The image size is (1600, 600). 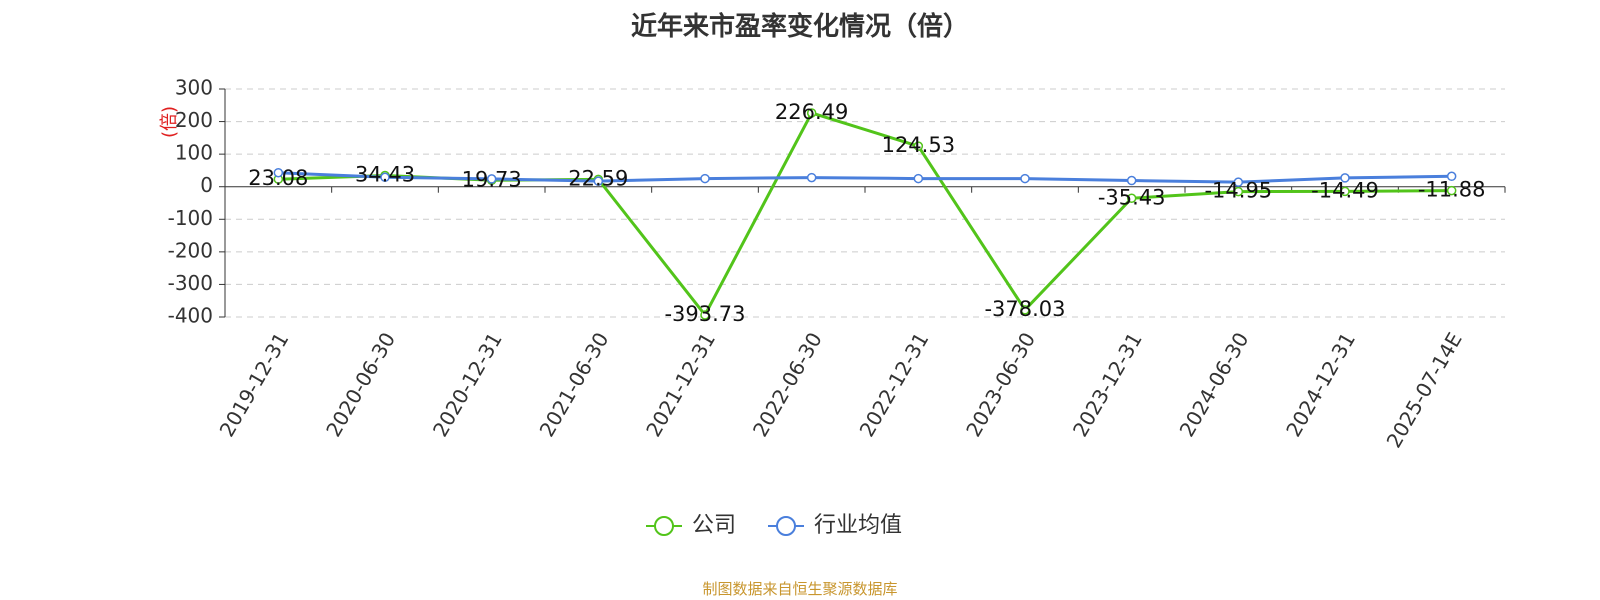 What do you see at coordinates (714, 525) in the screenshot?
I see `legend-label: 公司` at bounding box center [714, 525].